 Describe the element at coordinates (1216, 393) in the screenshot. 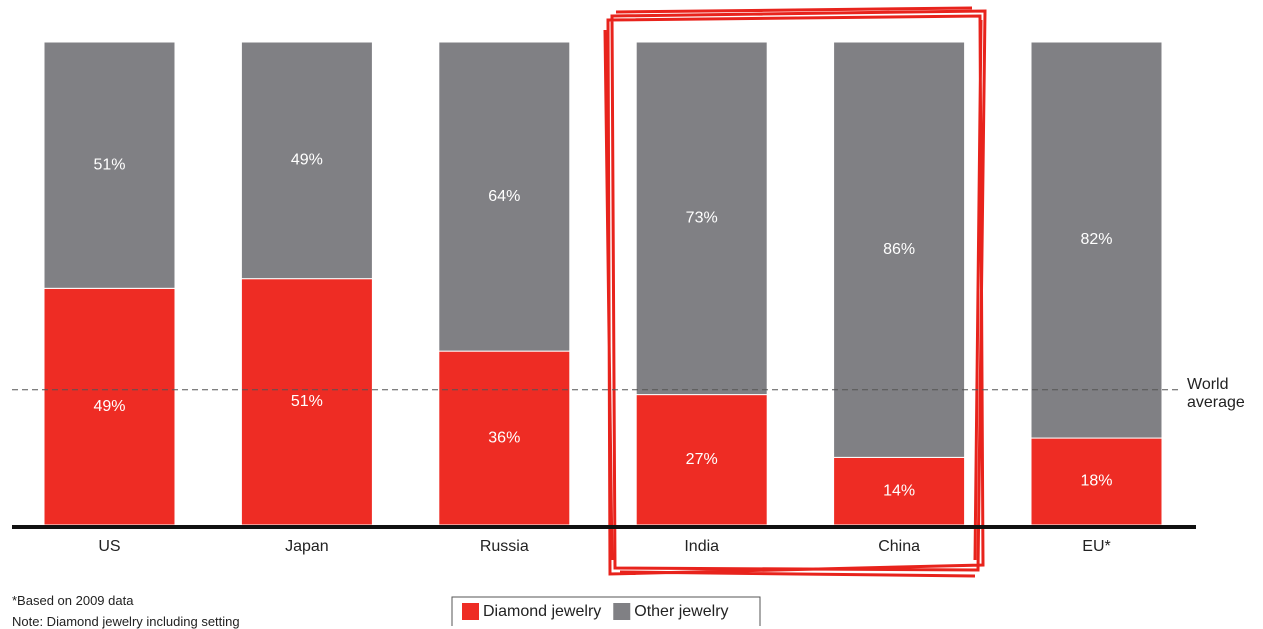

I see `world-average-label: World average` at that location.